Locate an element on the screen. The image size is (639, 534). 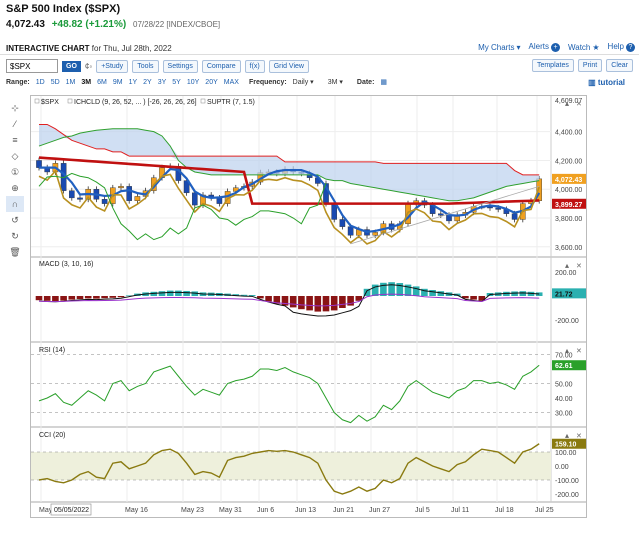
range-1y: 1Y is located at coordinates (133, 82).